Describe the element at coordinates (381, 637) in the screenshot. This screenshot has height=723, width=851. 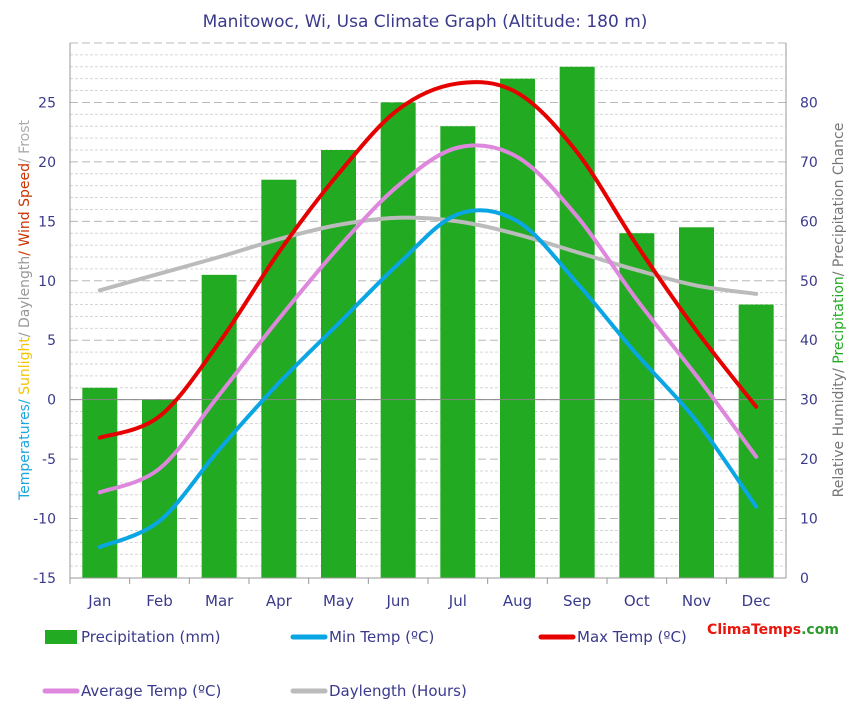
I see `legend-label: Min Temp (ºC)` at that location.